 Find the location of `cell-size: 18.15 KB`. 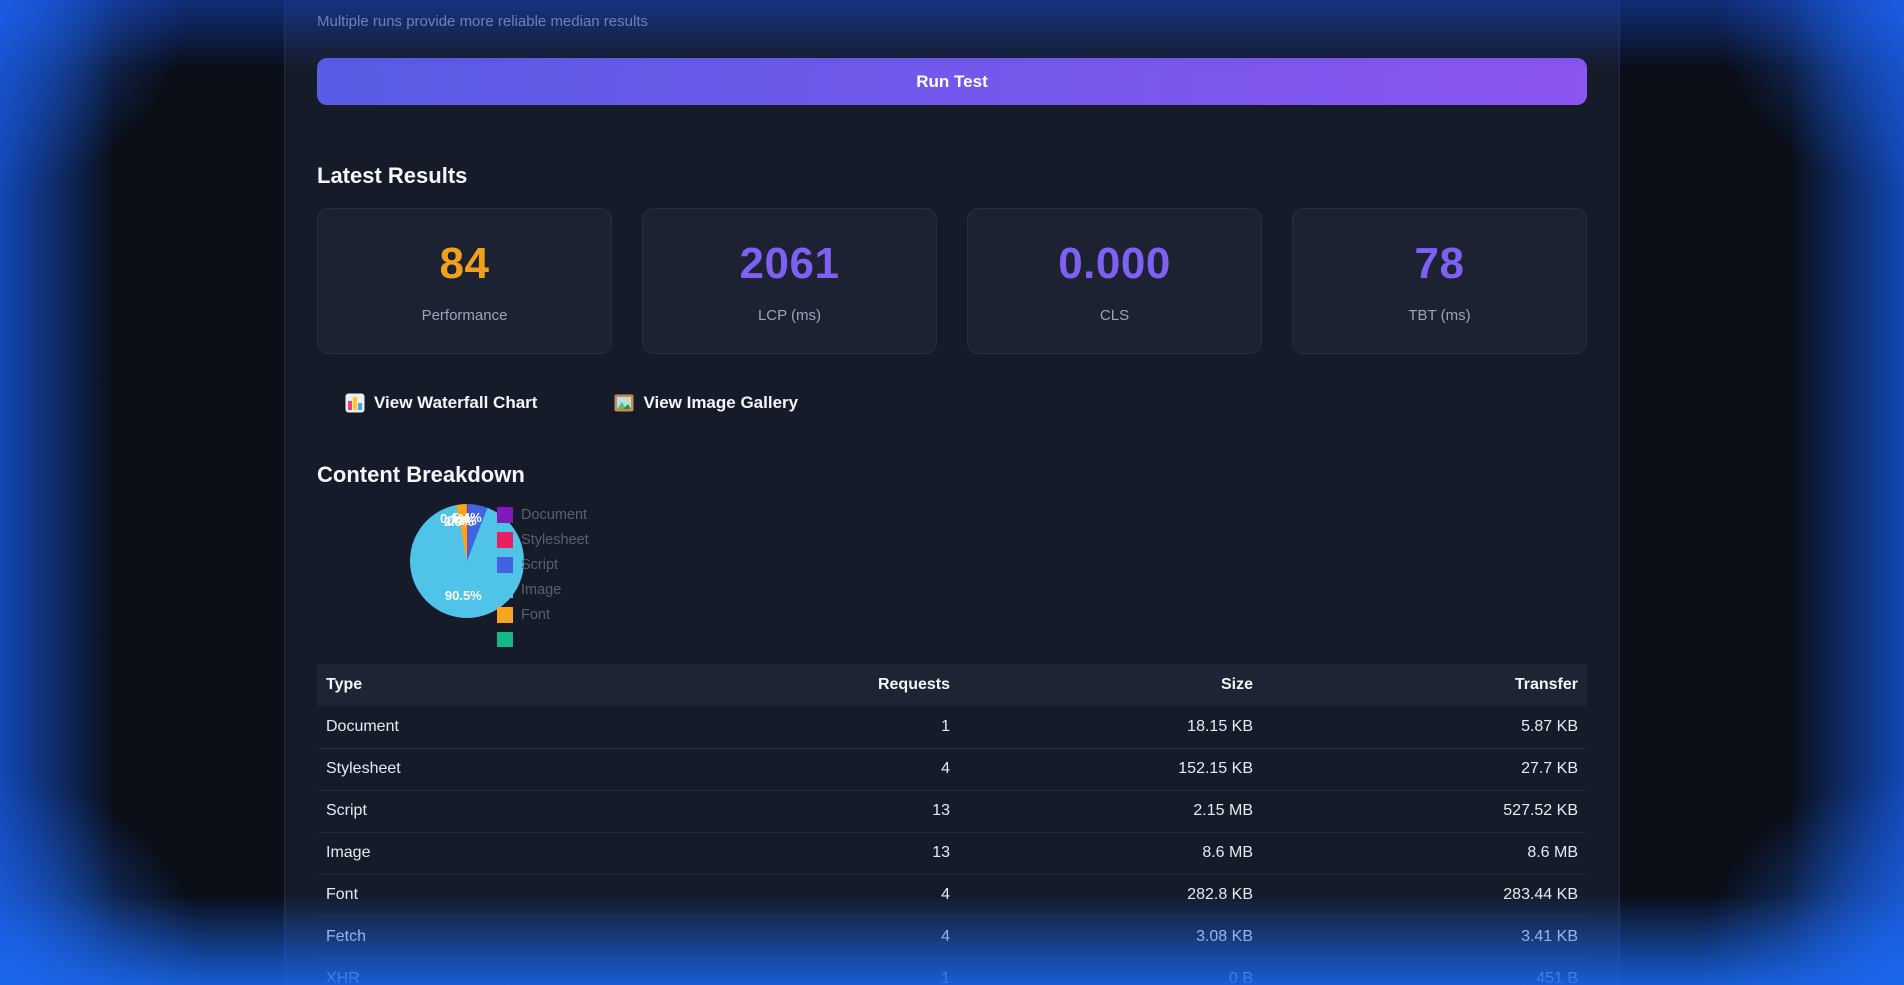

cell-size: 18.15 KB is located at coordinates (1220, 726).